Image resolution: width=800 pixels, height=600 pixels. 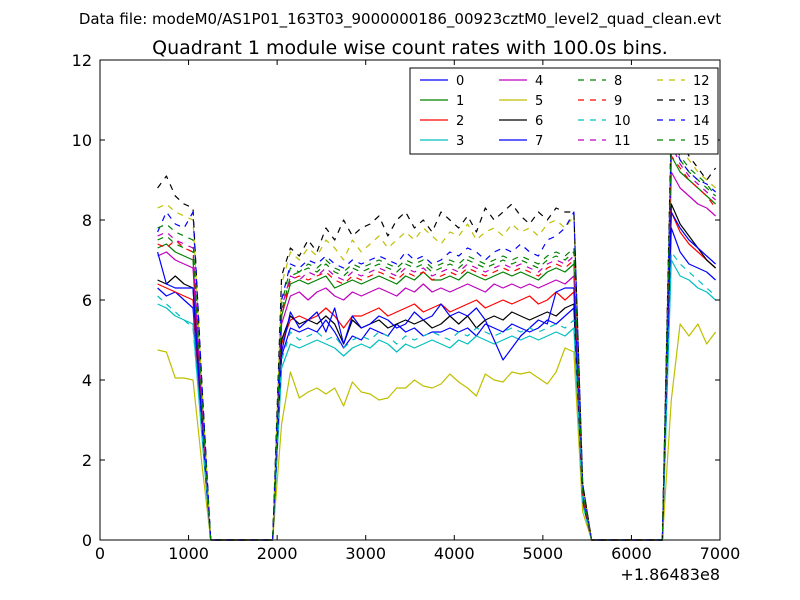 I want to click on x-tick-label-5: 5000, so click(x=542, y=553).